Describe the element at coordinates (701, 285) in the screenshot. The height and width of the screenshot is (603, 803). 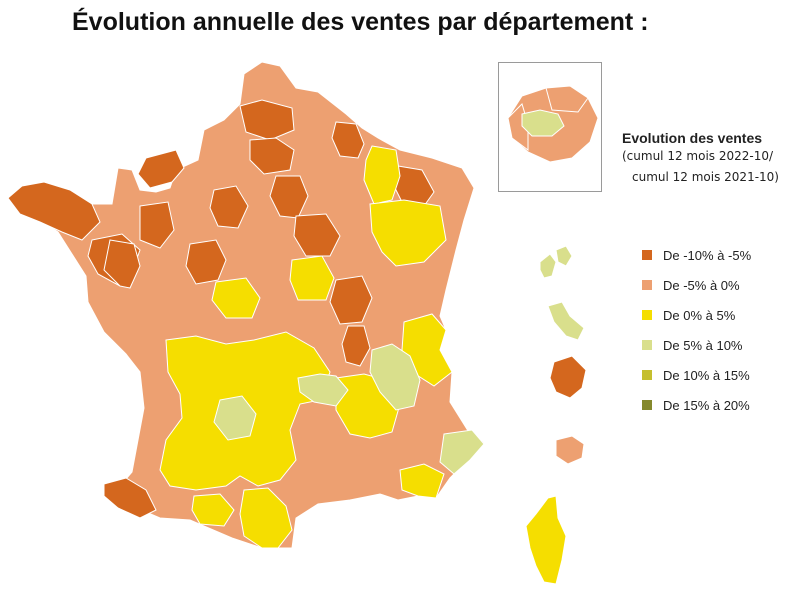
I see `legend-label: De -5% à 0%` at that location.